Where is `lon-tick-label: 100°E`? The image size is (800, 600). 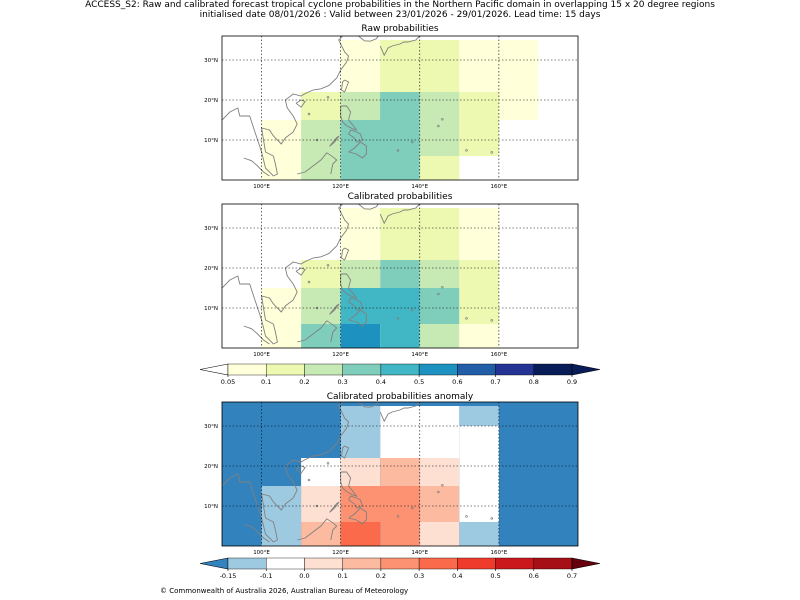
lon-tick-label: 100°E is located at coordinates (261, 355).